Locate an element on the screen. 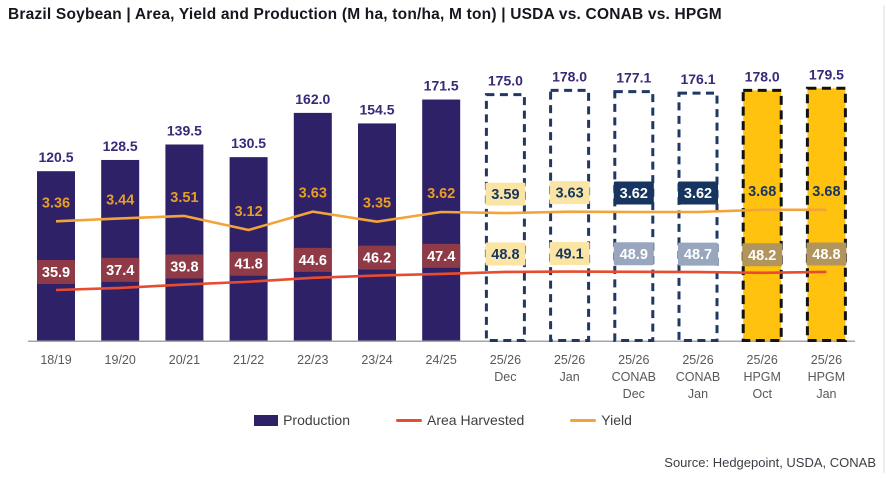 This screenshot has width=886, height=478. production-value-label: 130.5 is located at coordinates (248, 143).